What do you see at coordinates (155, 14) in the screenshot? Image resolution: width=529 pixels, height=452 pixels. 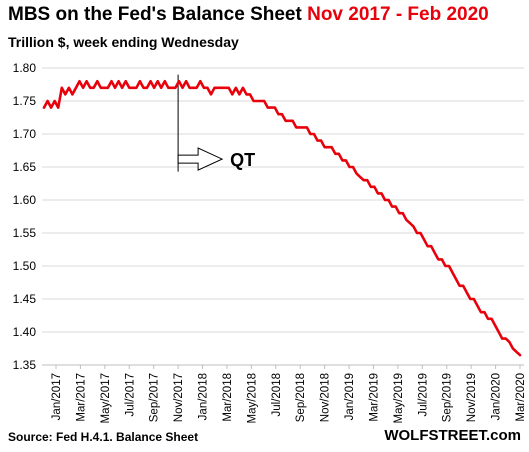 I see `chart-title-main: MBS on the Fed's Balance Sheet` at bounding box center [155, 14].